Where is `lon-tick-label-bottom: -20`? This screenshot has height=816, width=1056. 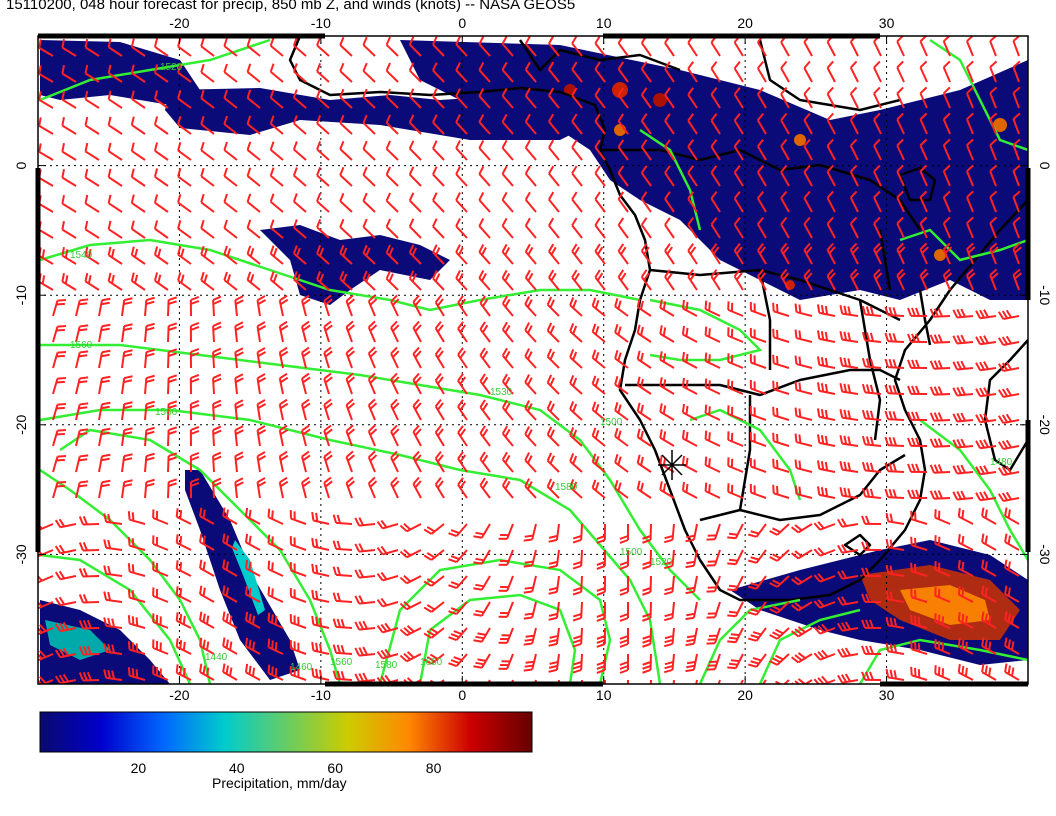 lon-tick-label-bottom: -20 is located at coordinates (179, 695).